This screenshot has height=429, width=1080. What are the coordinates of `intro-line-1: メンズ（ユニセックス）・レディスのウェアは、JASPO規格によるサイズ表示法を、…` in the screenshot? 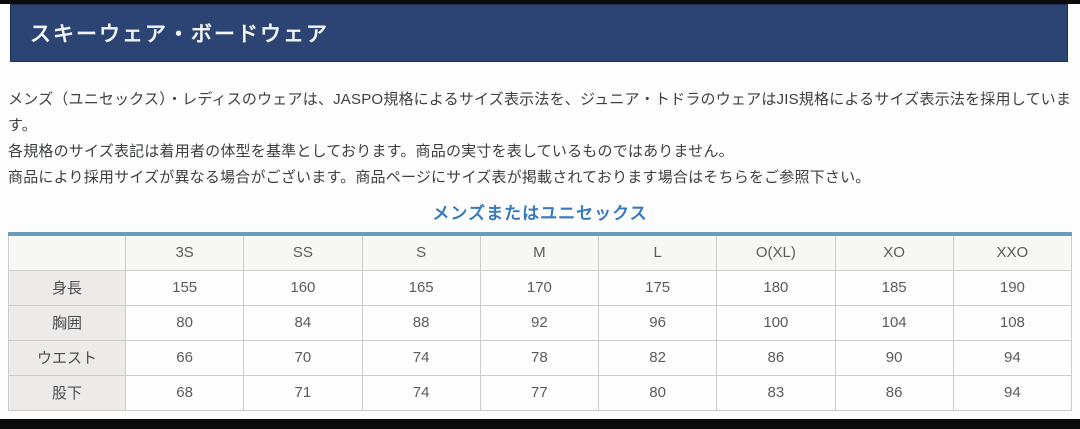 It's located at (540, 112).